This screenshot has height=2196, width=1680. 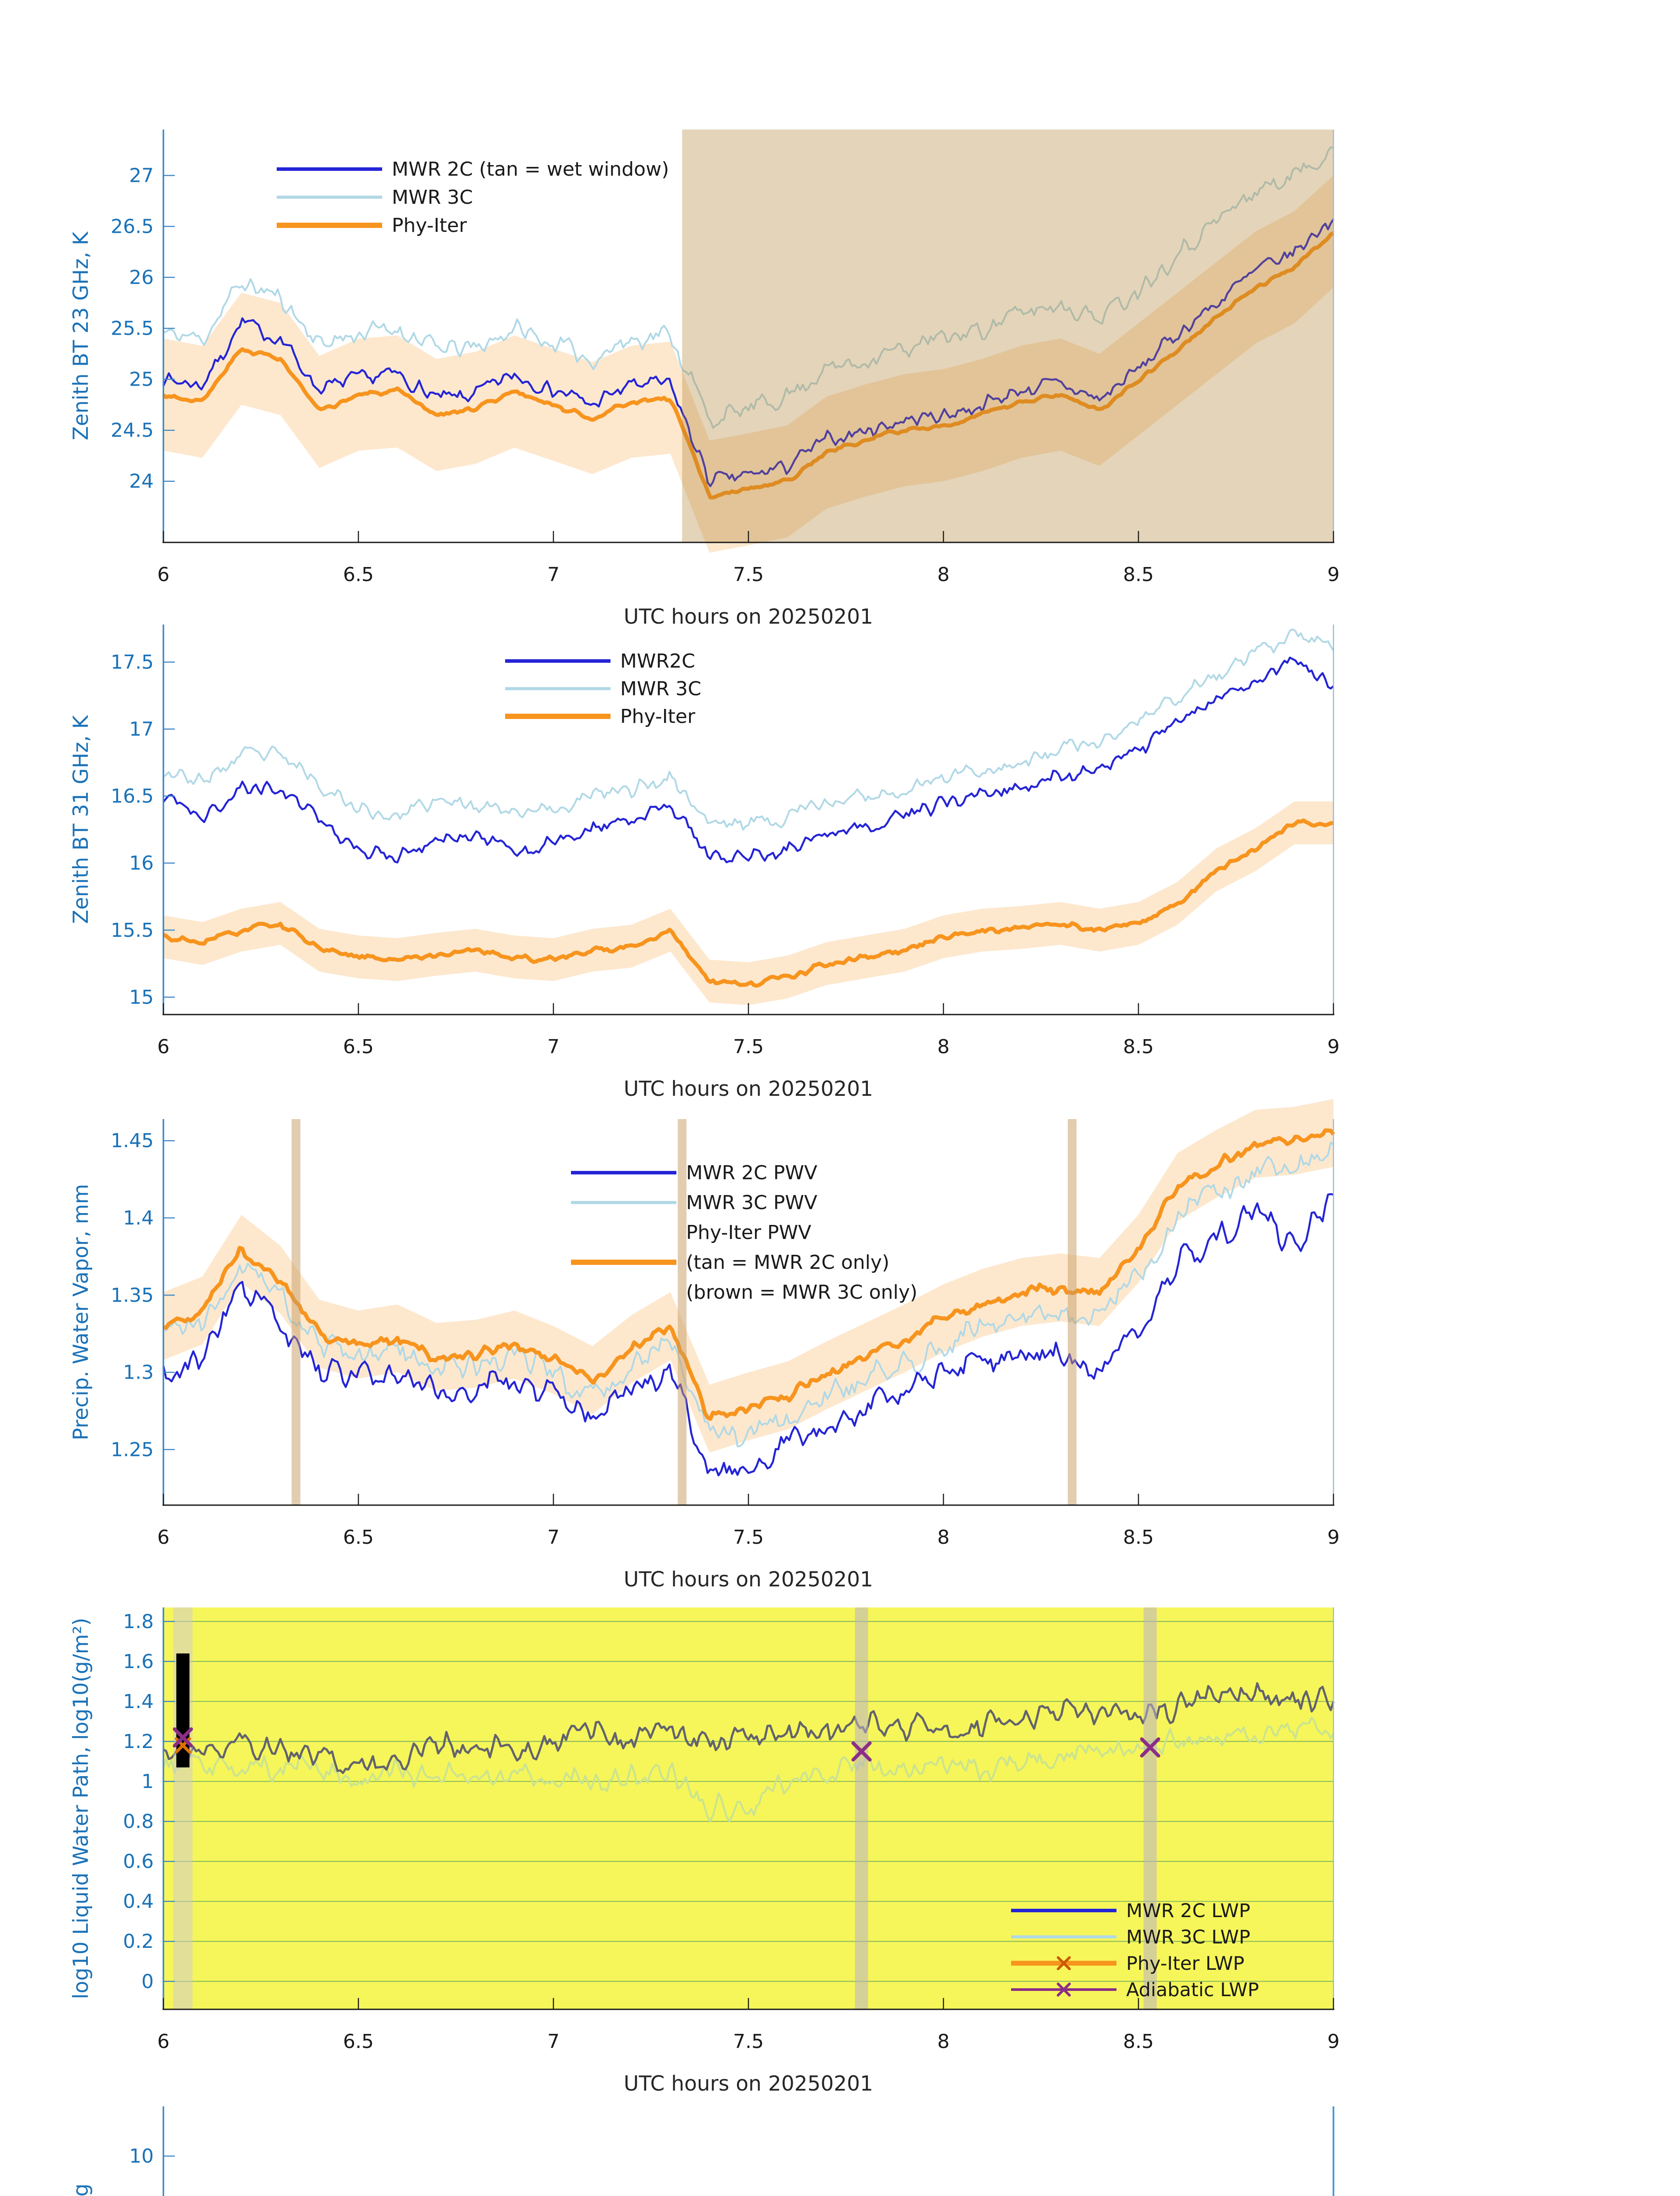 What do you see at coordinates (138, 1822) in the screenshot?
I see `y-tick-label: 0.8` at bounding box center [138, 1822].